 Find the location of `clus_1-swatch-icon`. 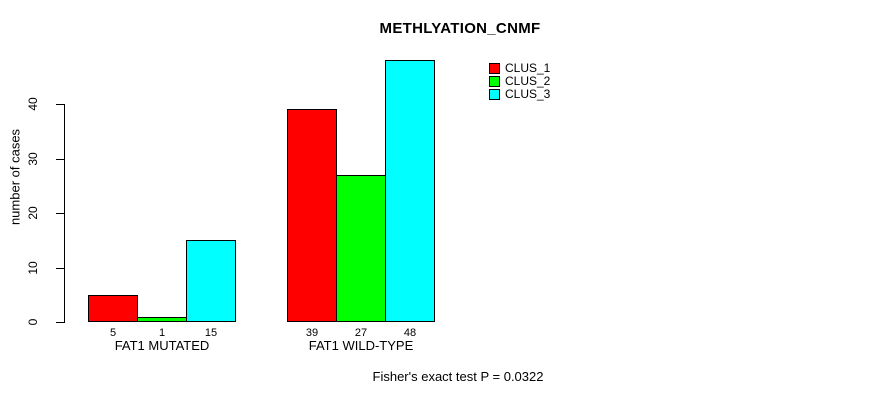

clus_1-swatch-icon is located at coordinates (494, 68).